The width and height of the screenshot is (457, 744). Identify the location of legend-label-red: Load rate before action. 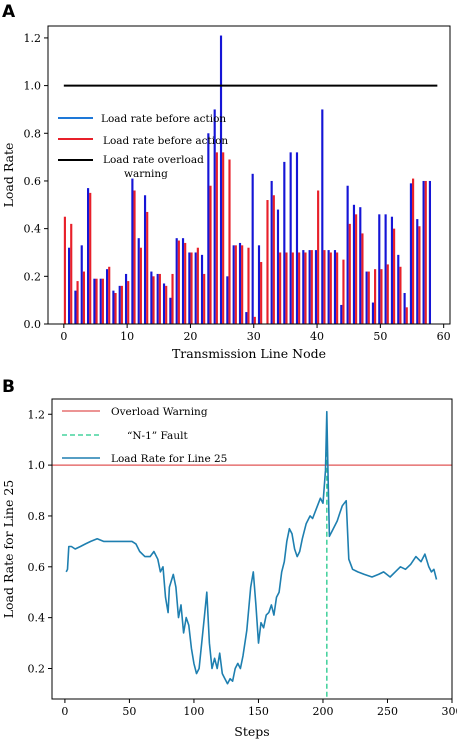
(165, 141).